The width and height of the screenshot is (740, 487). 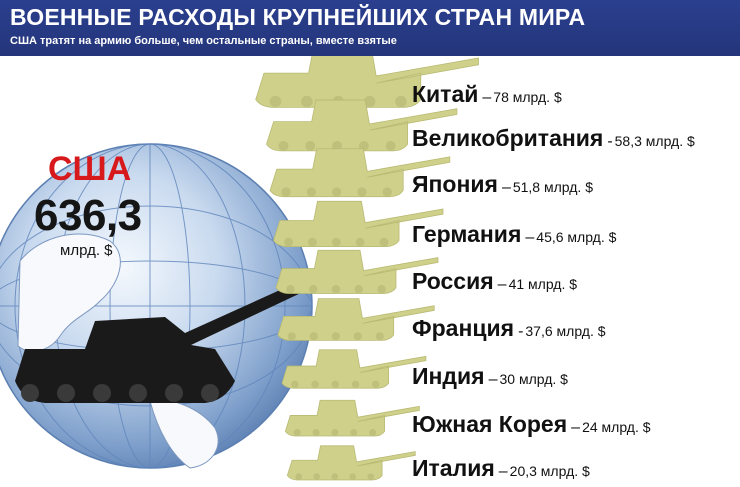 What do you see at coordinates (88, 215) in the screenshot?
I see `us-spending-value: 636,3` at bounding box center [88, 215].